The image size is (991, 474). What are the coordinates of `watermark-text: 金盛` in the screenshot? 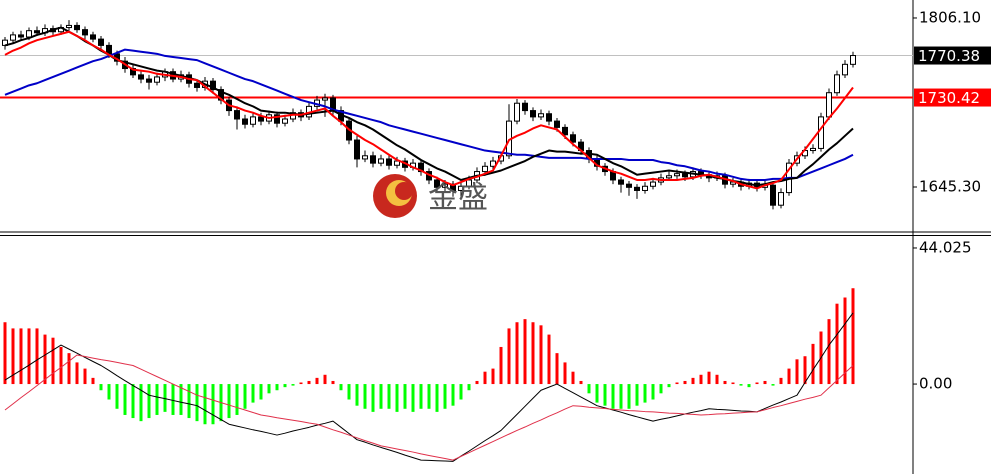 It's located at (458, 198).